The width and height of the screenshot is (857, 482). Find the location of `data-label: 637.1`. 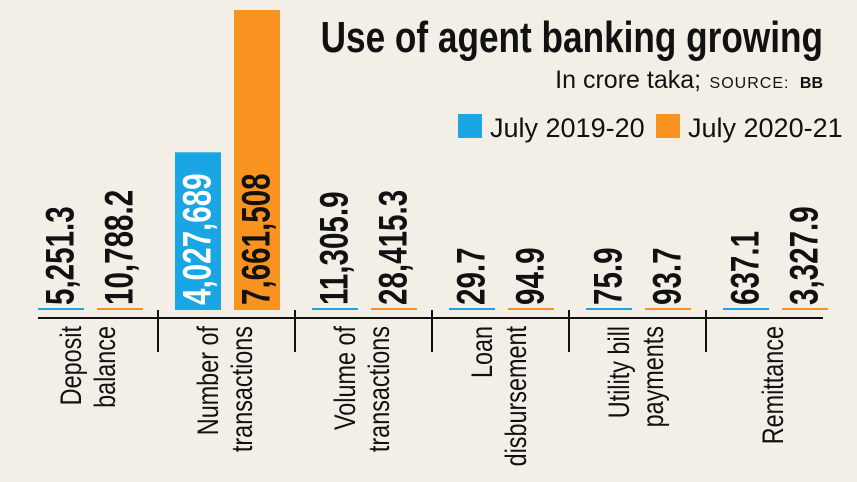

data-label: 637.1 is located at coordinates (745, 268).